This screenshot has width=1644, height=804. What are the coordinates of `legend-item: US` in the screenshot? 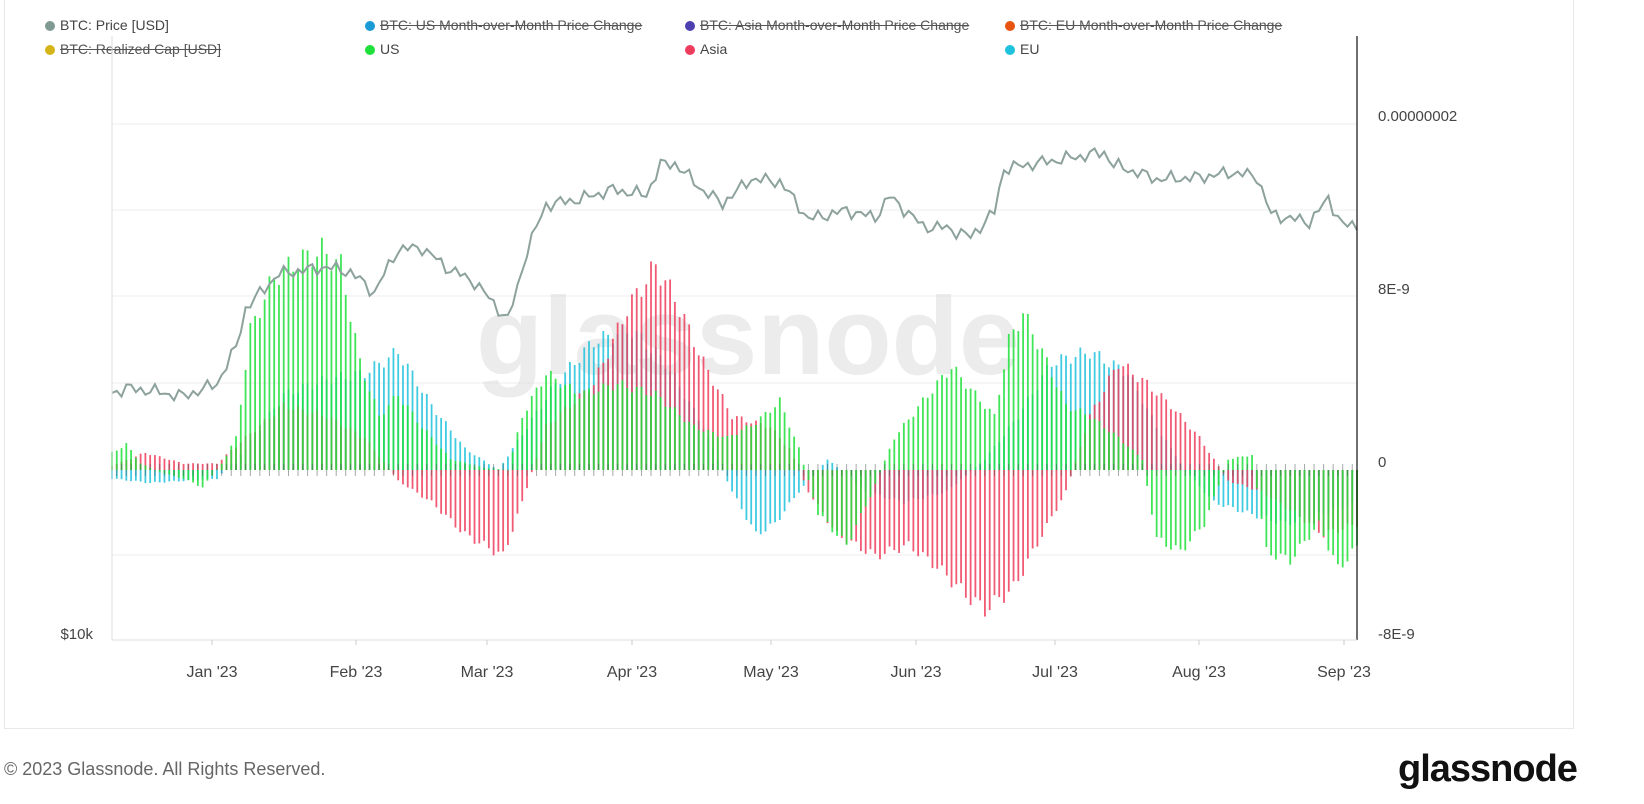 It's located at (382, 49).